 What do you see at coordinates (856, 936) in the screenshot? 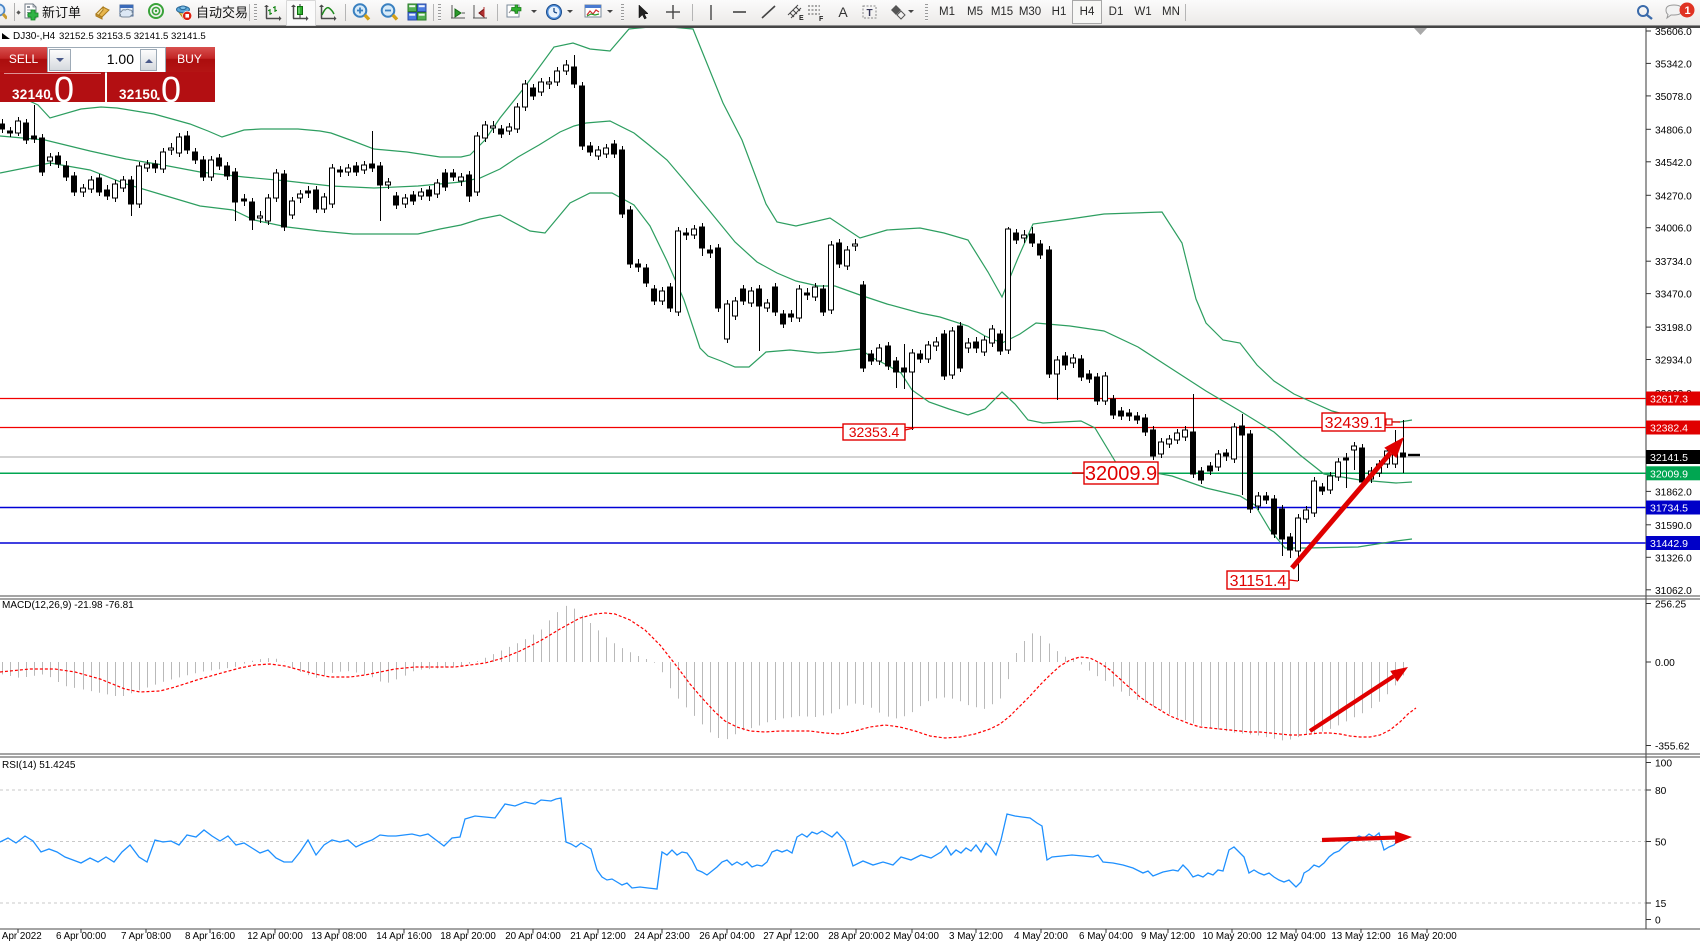
I see `svg-text: 28 Apr 20:00` at bounding box center [856, 936].